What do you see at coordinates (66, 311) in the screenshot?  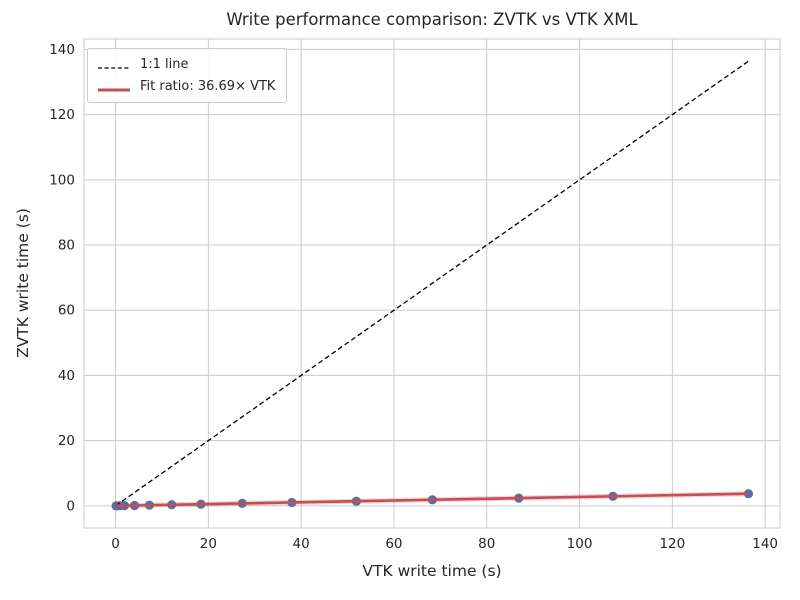 I see `y-tick-label: 60` at bounding box center [66, 311].